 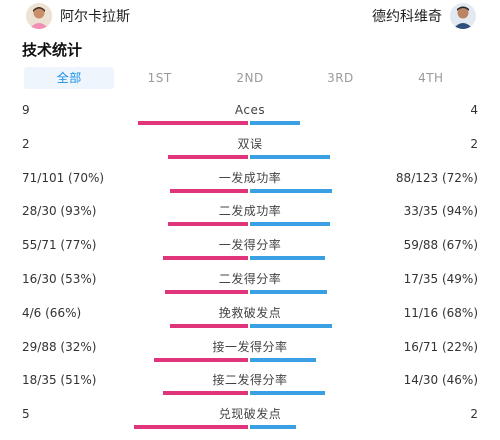 What do you see at coordinates (26, 414) in the screenshot?
I see `stat-left-value: 5` at bounding box center [26, 414].